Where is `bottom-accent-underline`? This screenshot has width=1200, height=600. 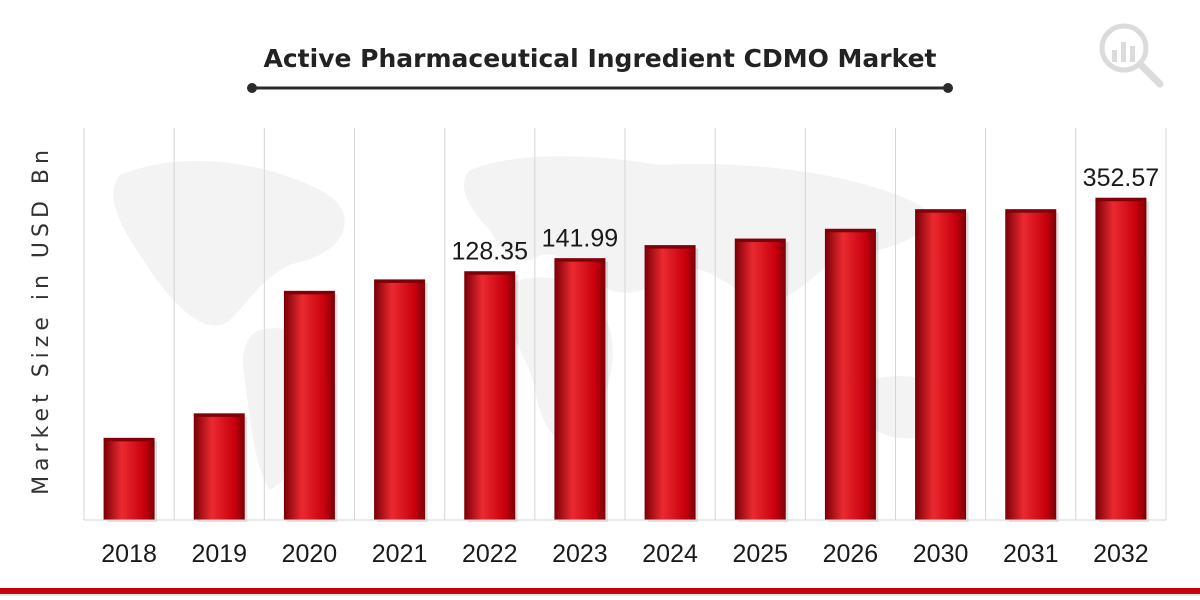
bottom-accent-underline is located at coordinates (600, 595).